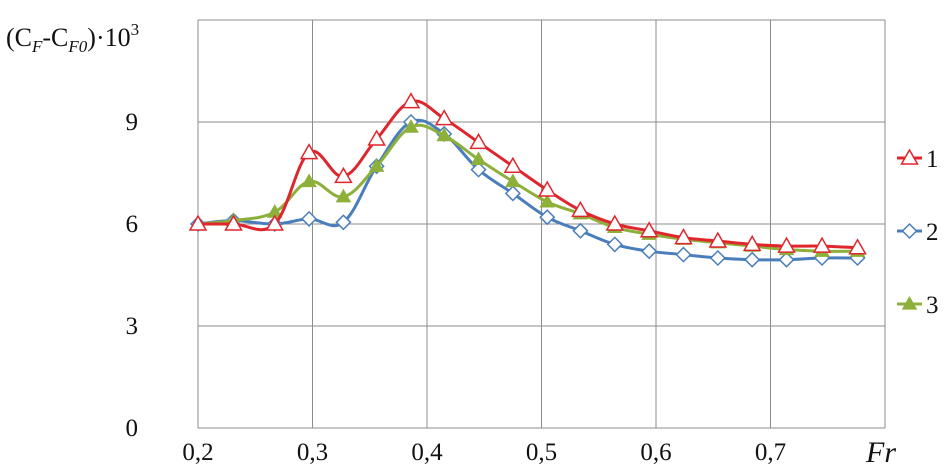  I want to click on y-tick-labels: 0 3 6 9, so click(132, 275).